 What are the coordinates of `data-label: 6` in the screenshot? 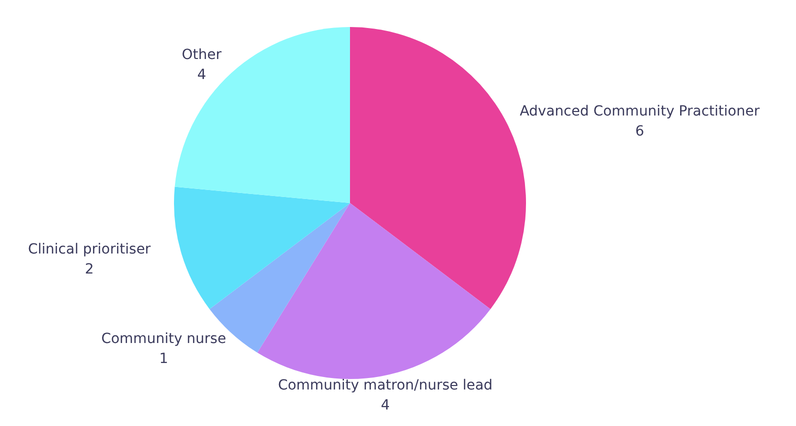 It's located at (639, 131).